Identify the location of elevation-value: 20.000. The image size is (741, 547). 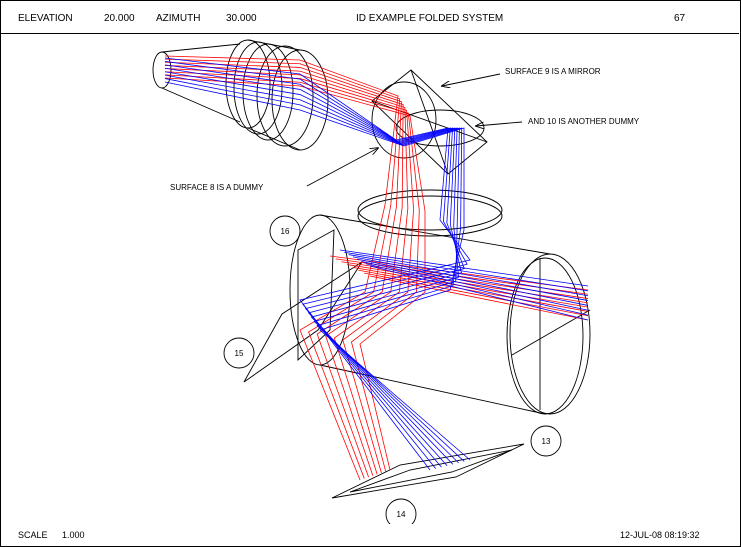
(119, 18).